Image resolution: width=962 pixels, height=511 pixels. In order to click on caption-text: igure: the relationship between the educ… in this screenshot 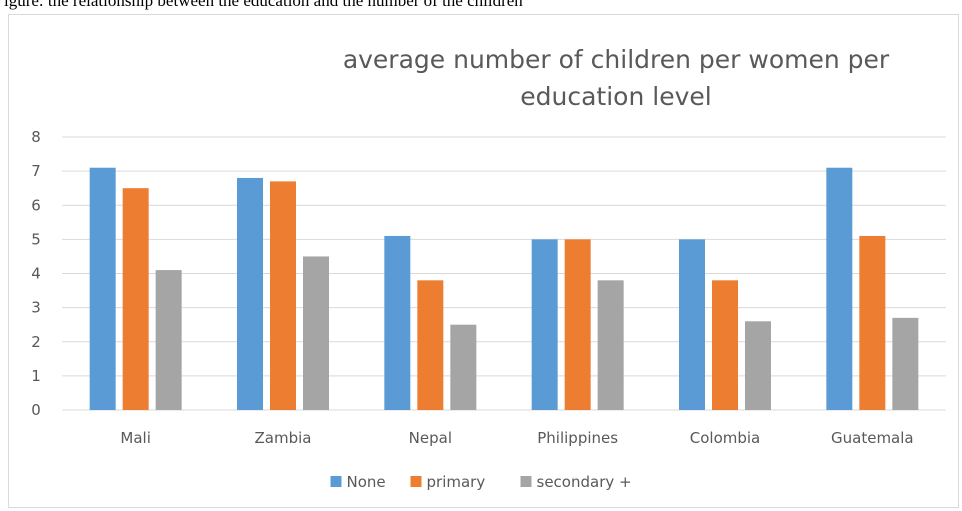, I will do `click(263, 5)`.